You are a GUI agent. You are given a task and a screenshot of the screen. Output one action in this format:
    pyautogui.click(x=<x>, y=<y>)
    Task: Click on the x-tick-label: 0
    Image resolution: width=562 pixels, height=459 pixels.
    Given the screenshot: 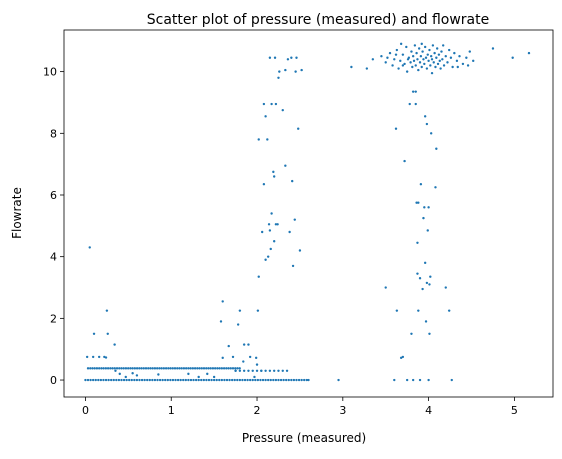 What is the action you would take?
    pyautogui.click(x=85, y=410)
    